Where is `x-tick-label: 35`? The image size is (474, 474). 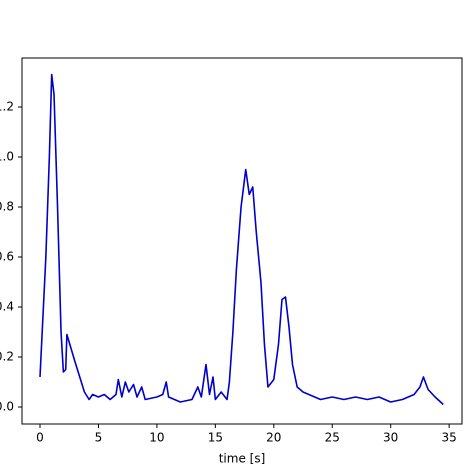 x-tick-label: 35 is located at coordinates (449, 438).